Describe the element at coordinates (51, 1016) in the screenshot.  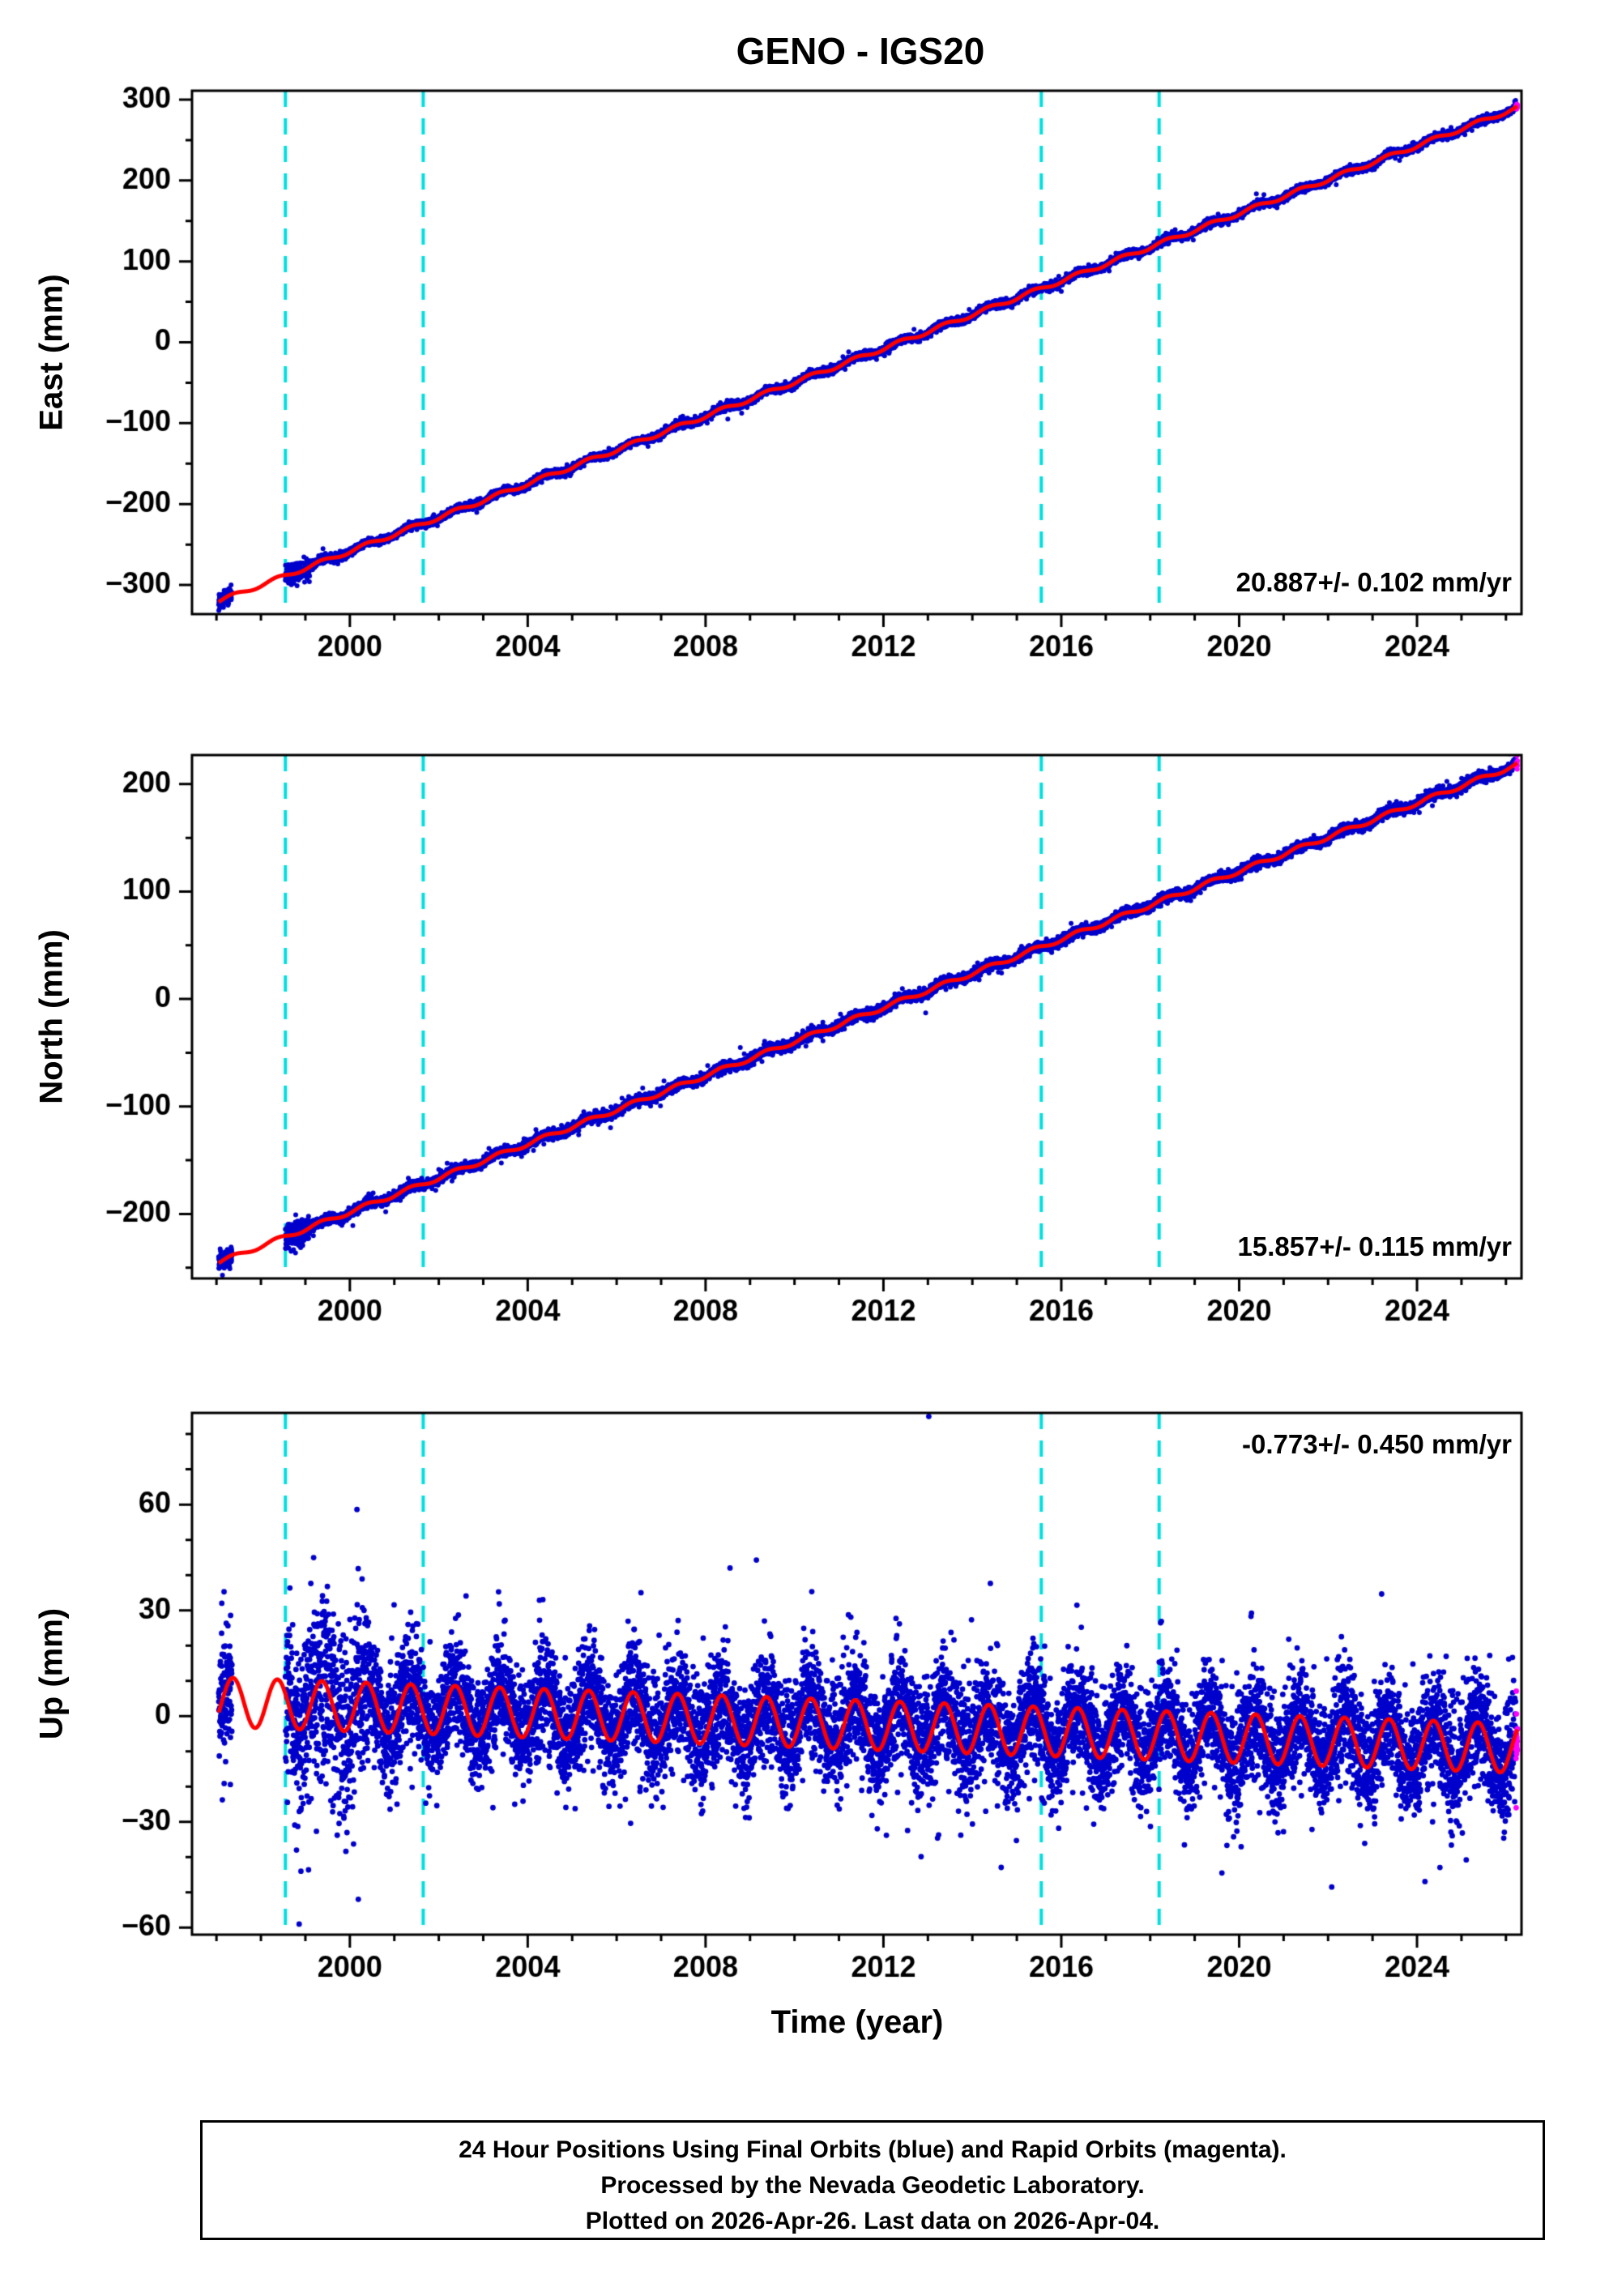
I see `north-axis-label: North (mm)` at that location.